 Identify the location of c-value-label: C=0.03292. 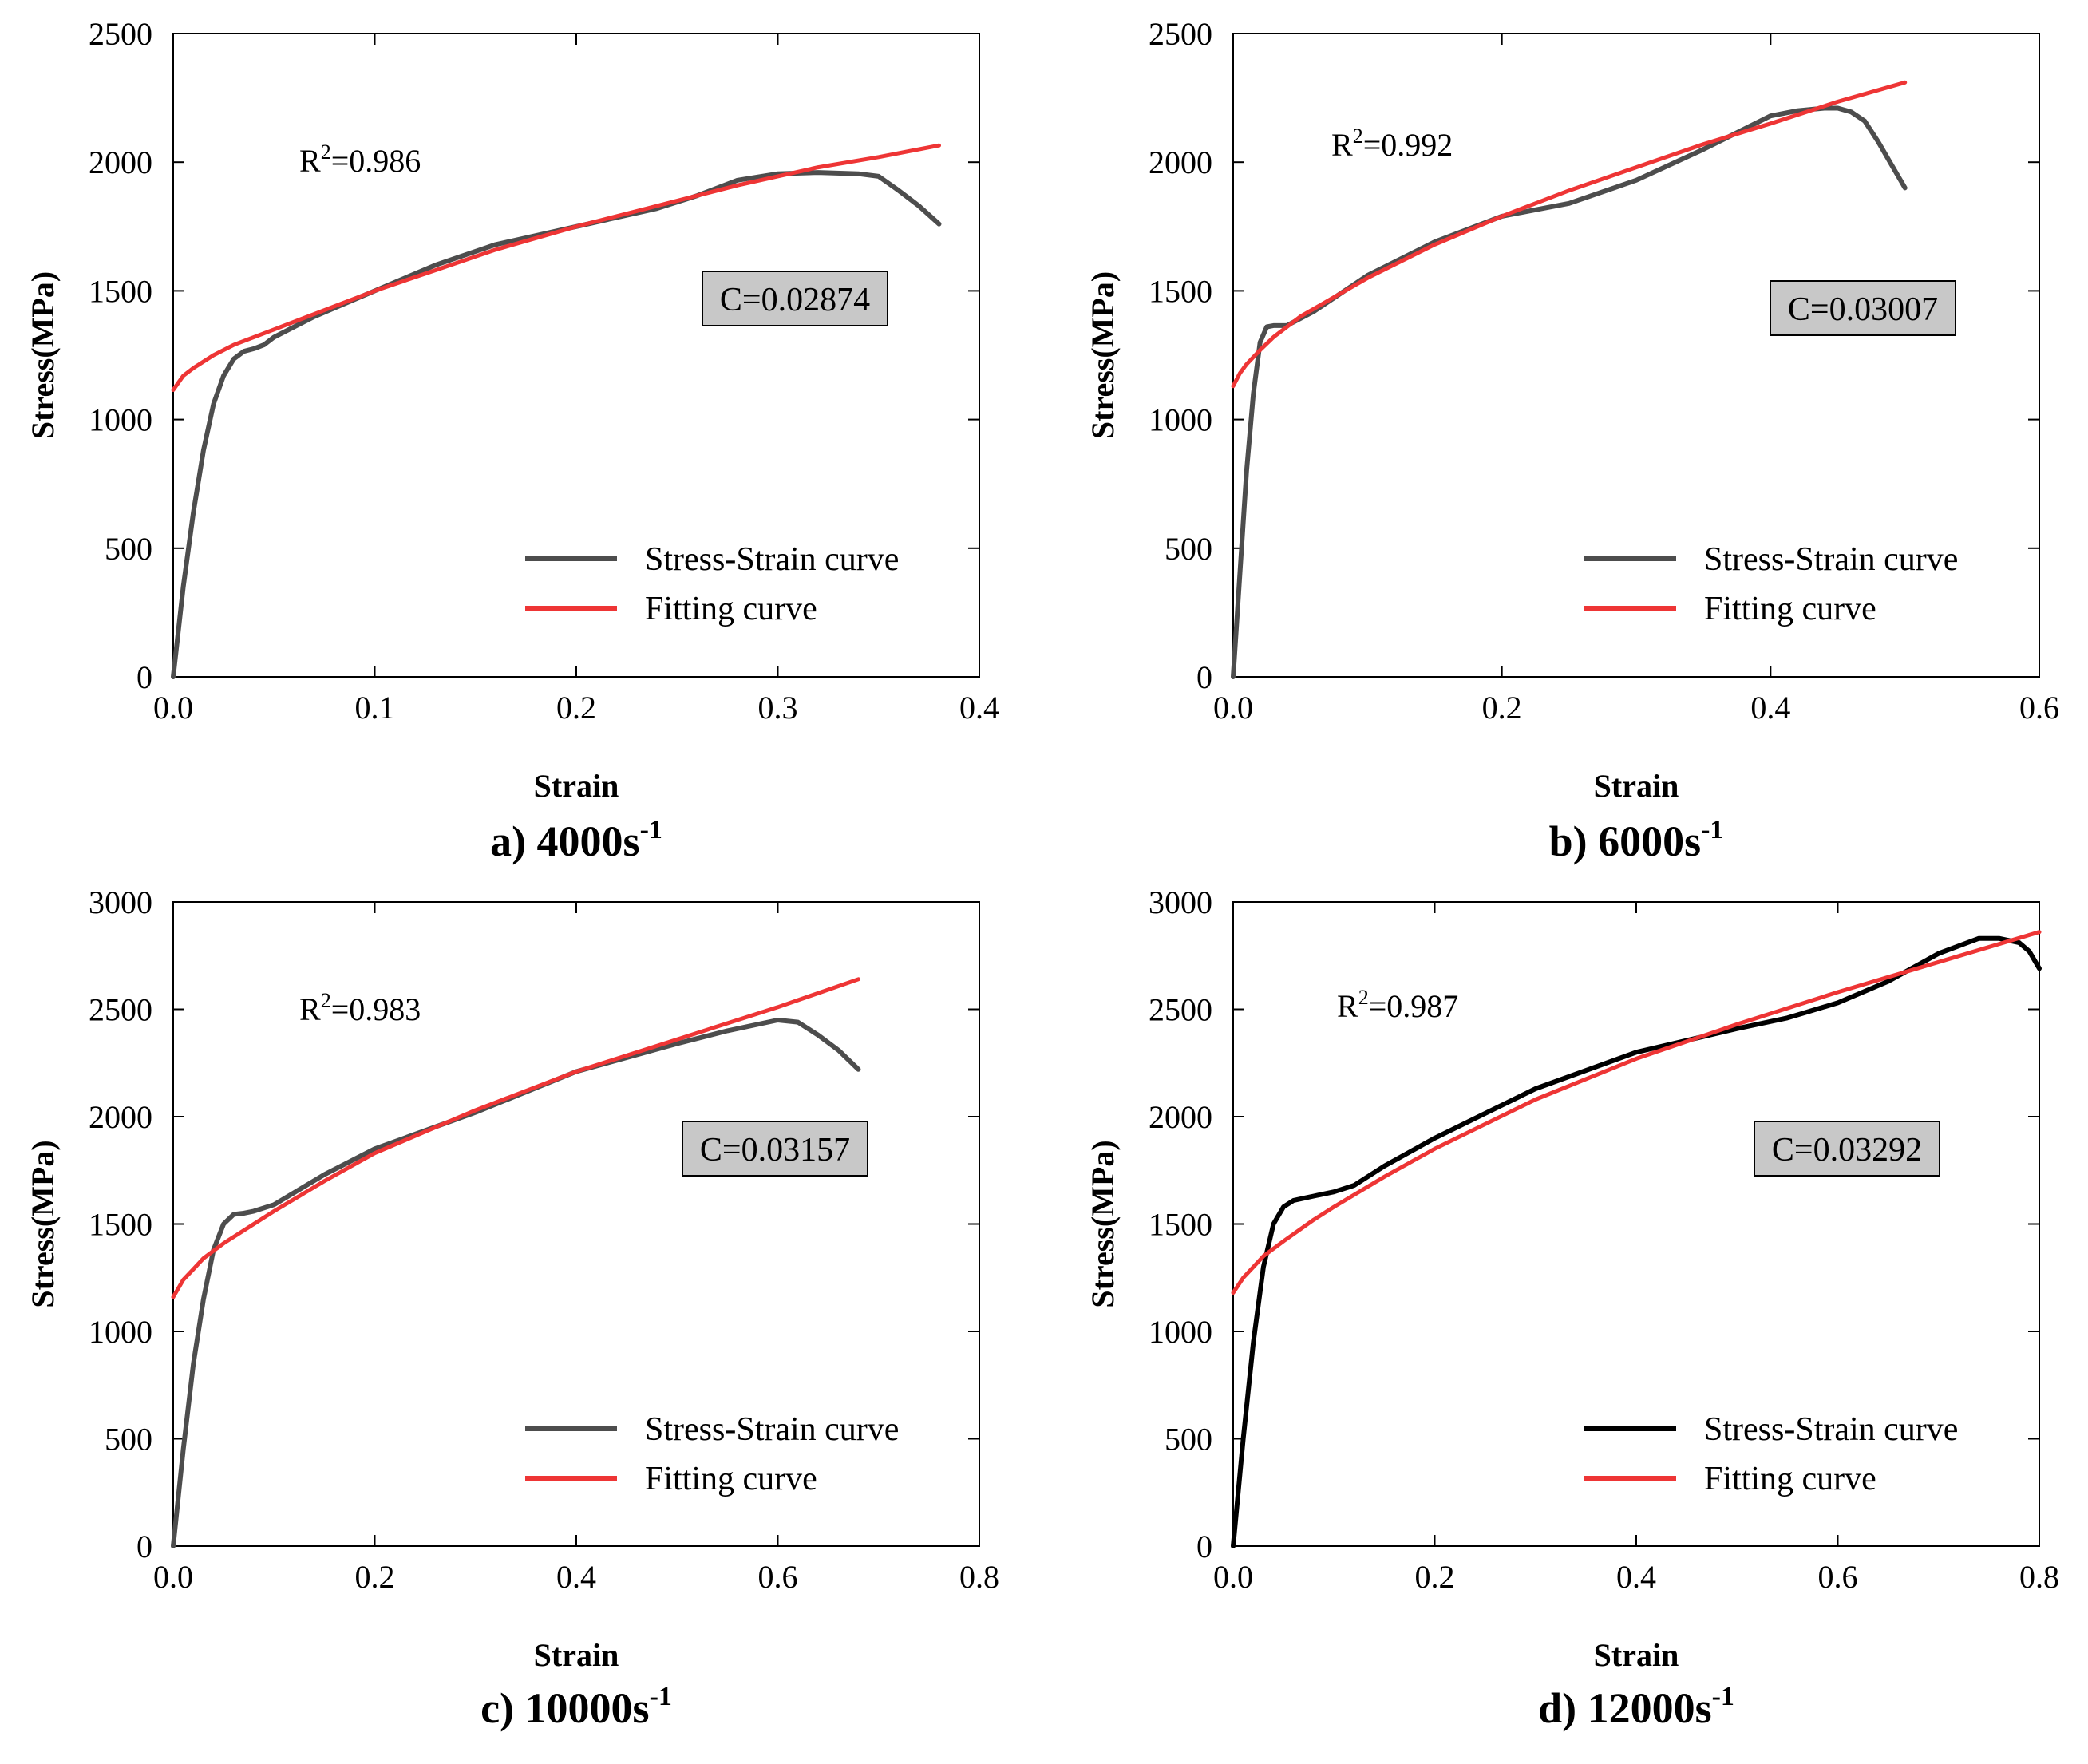
(1847, 1150).